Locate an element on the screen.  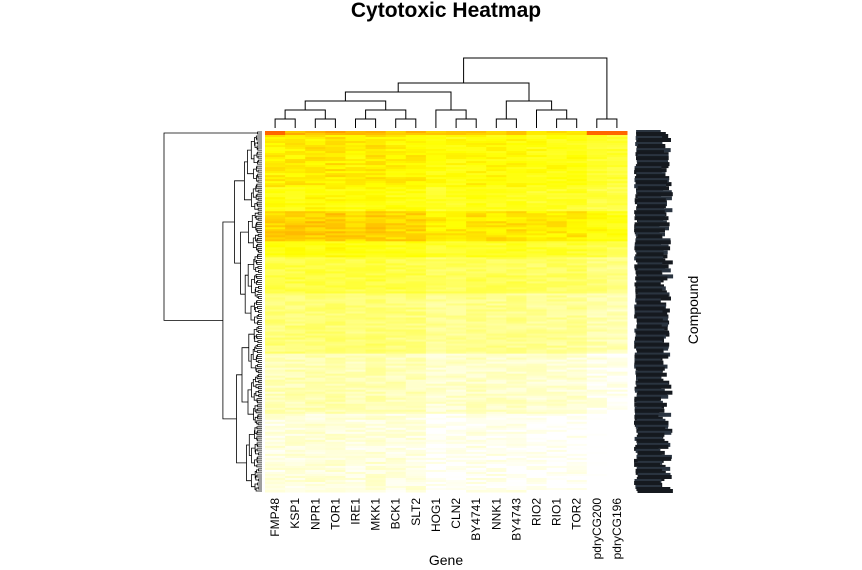
column-label: TOR1 is located at coordinates (335, 514).